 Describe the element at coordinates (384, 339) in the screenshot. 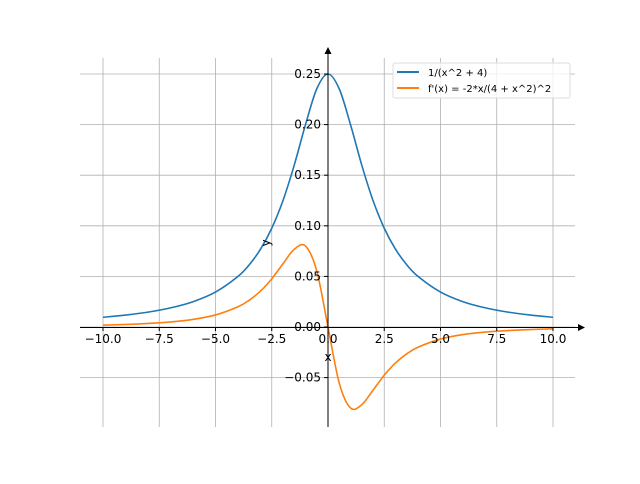

I see `x-tick-label: 2.5` at that location.